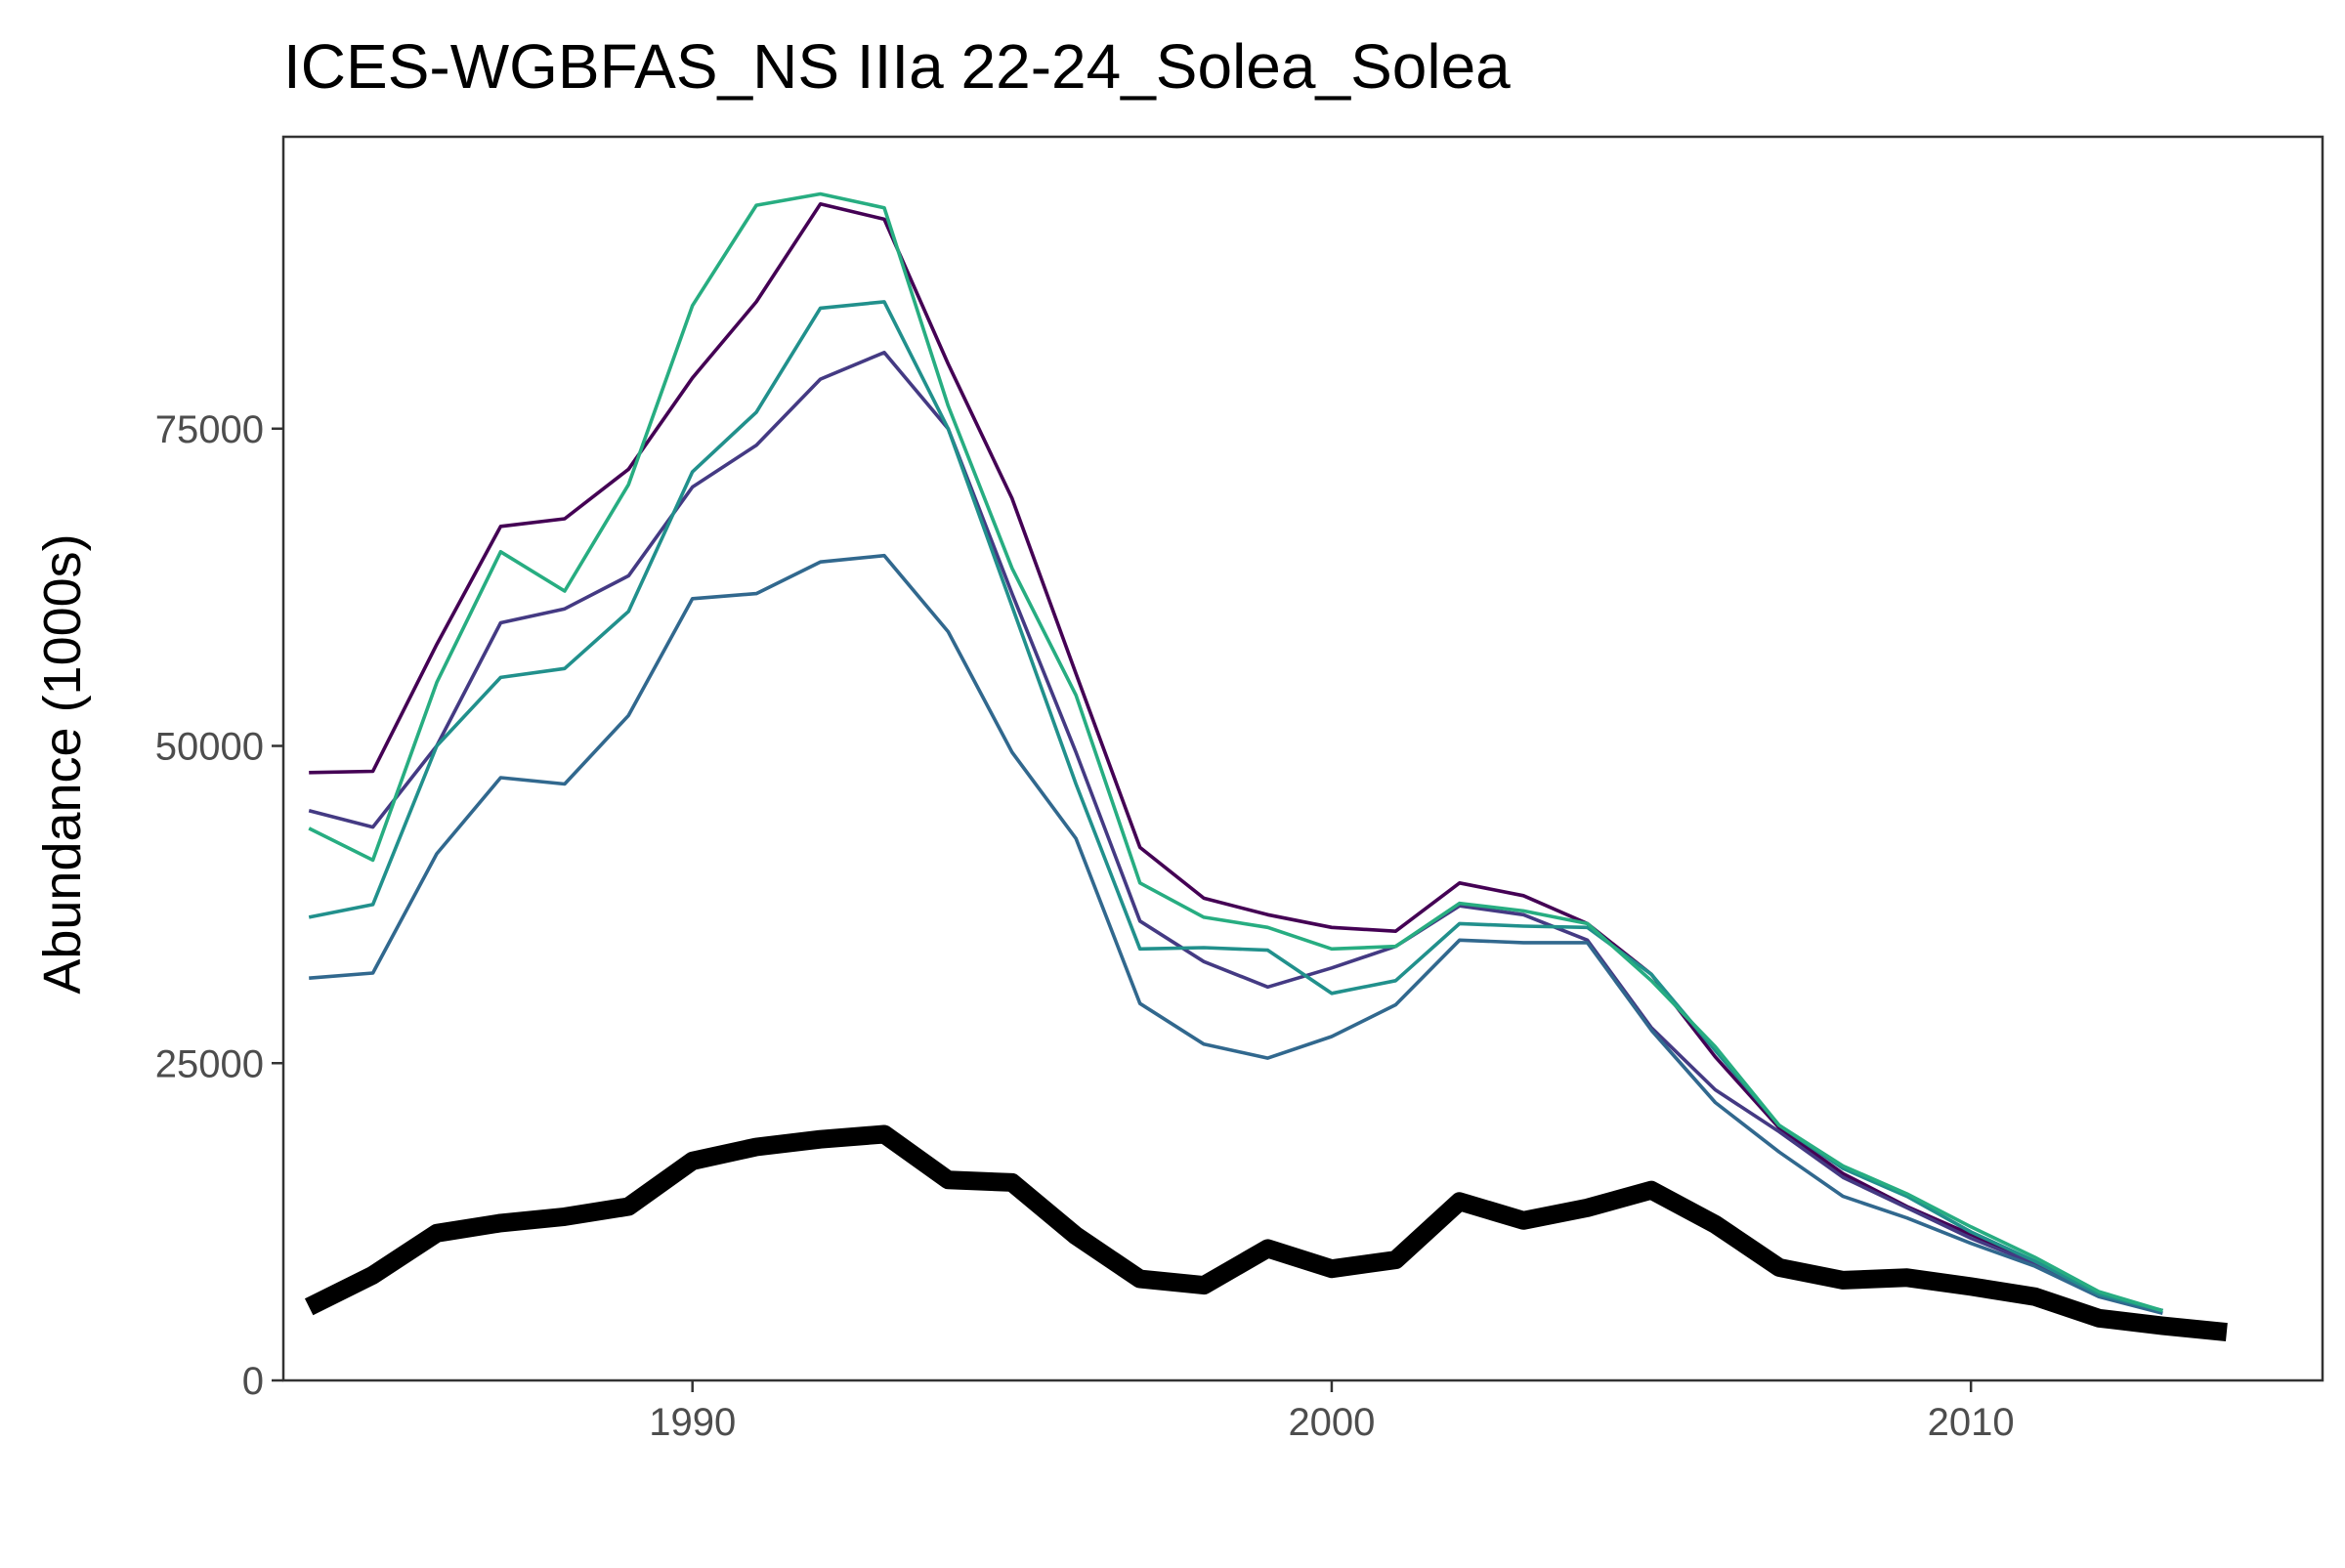 The width and height of the screenshot is (2345, 1568). I want to click on y-tick-label: 0, so click(253, 1381).